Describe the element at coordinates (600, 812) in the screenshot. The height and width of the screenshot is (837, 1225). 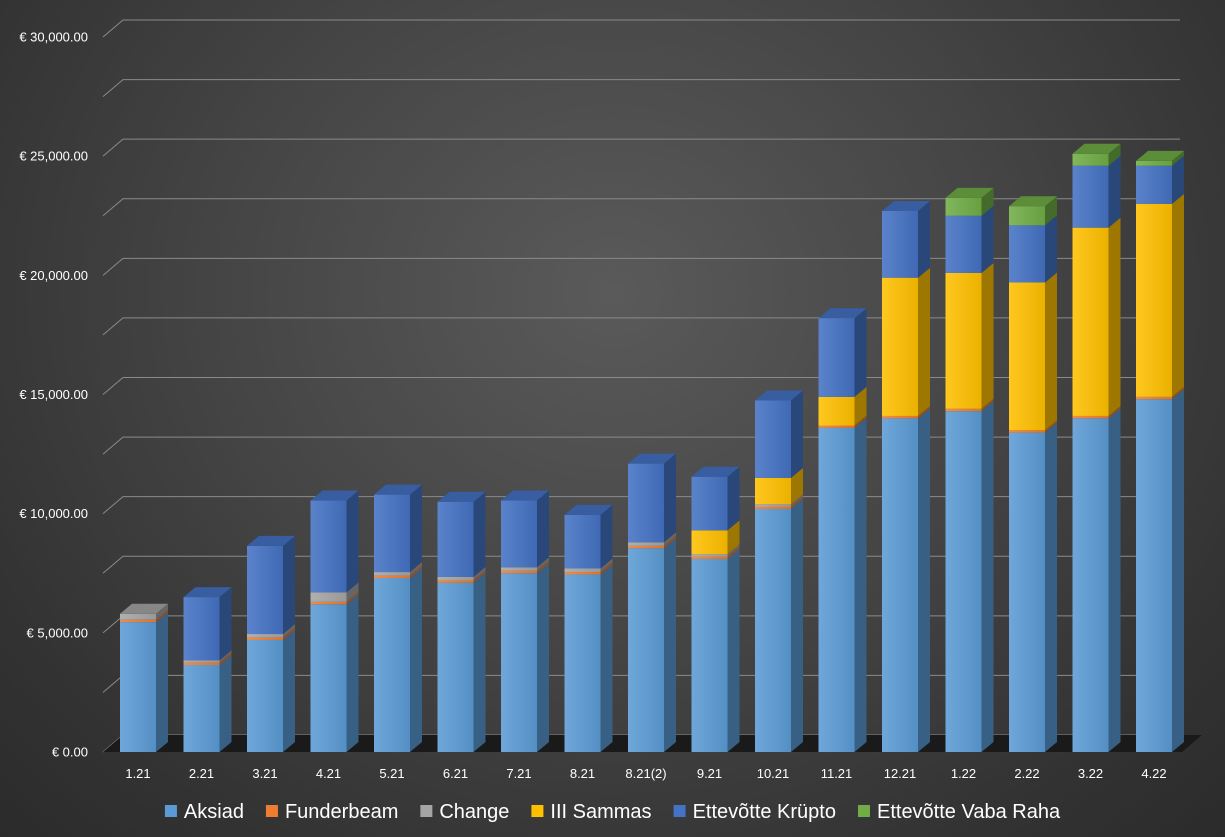
I see `legend-label: III Sammas` at that location.